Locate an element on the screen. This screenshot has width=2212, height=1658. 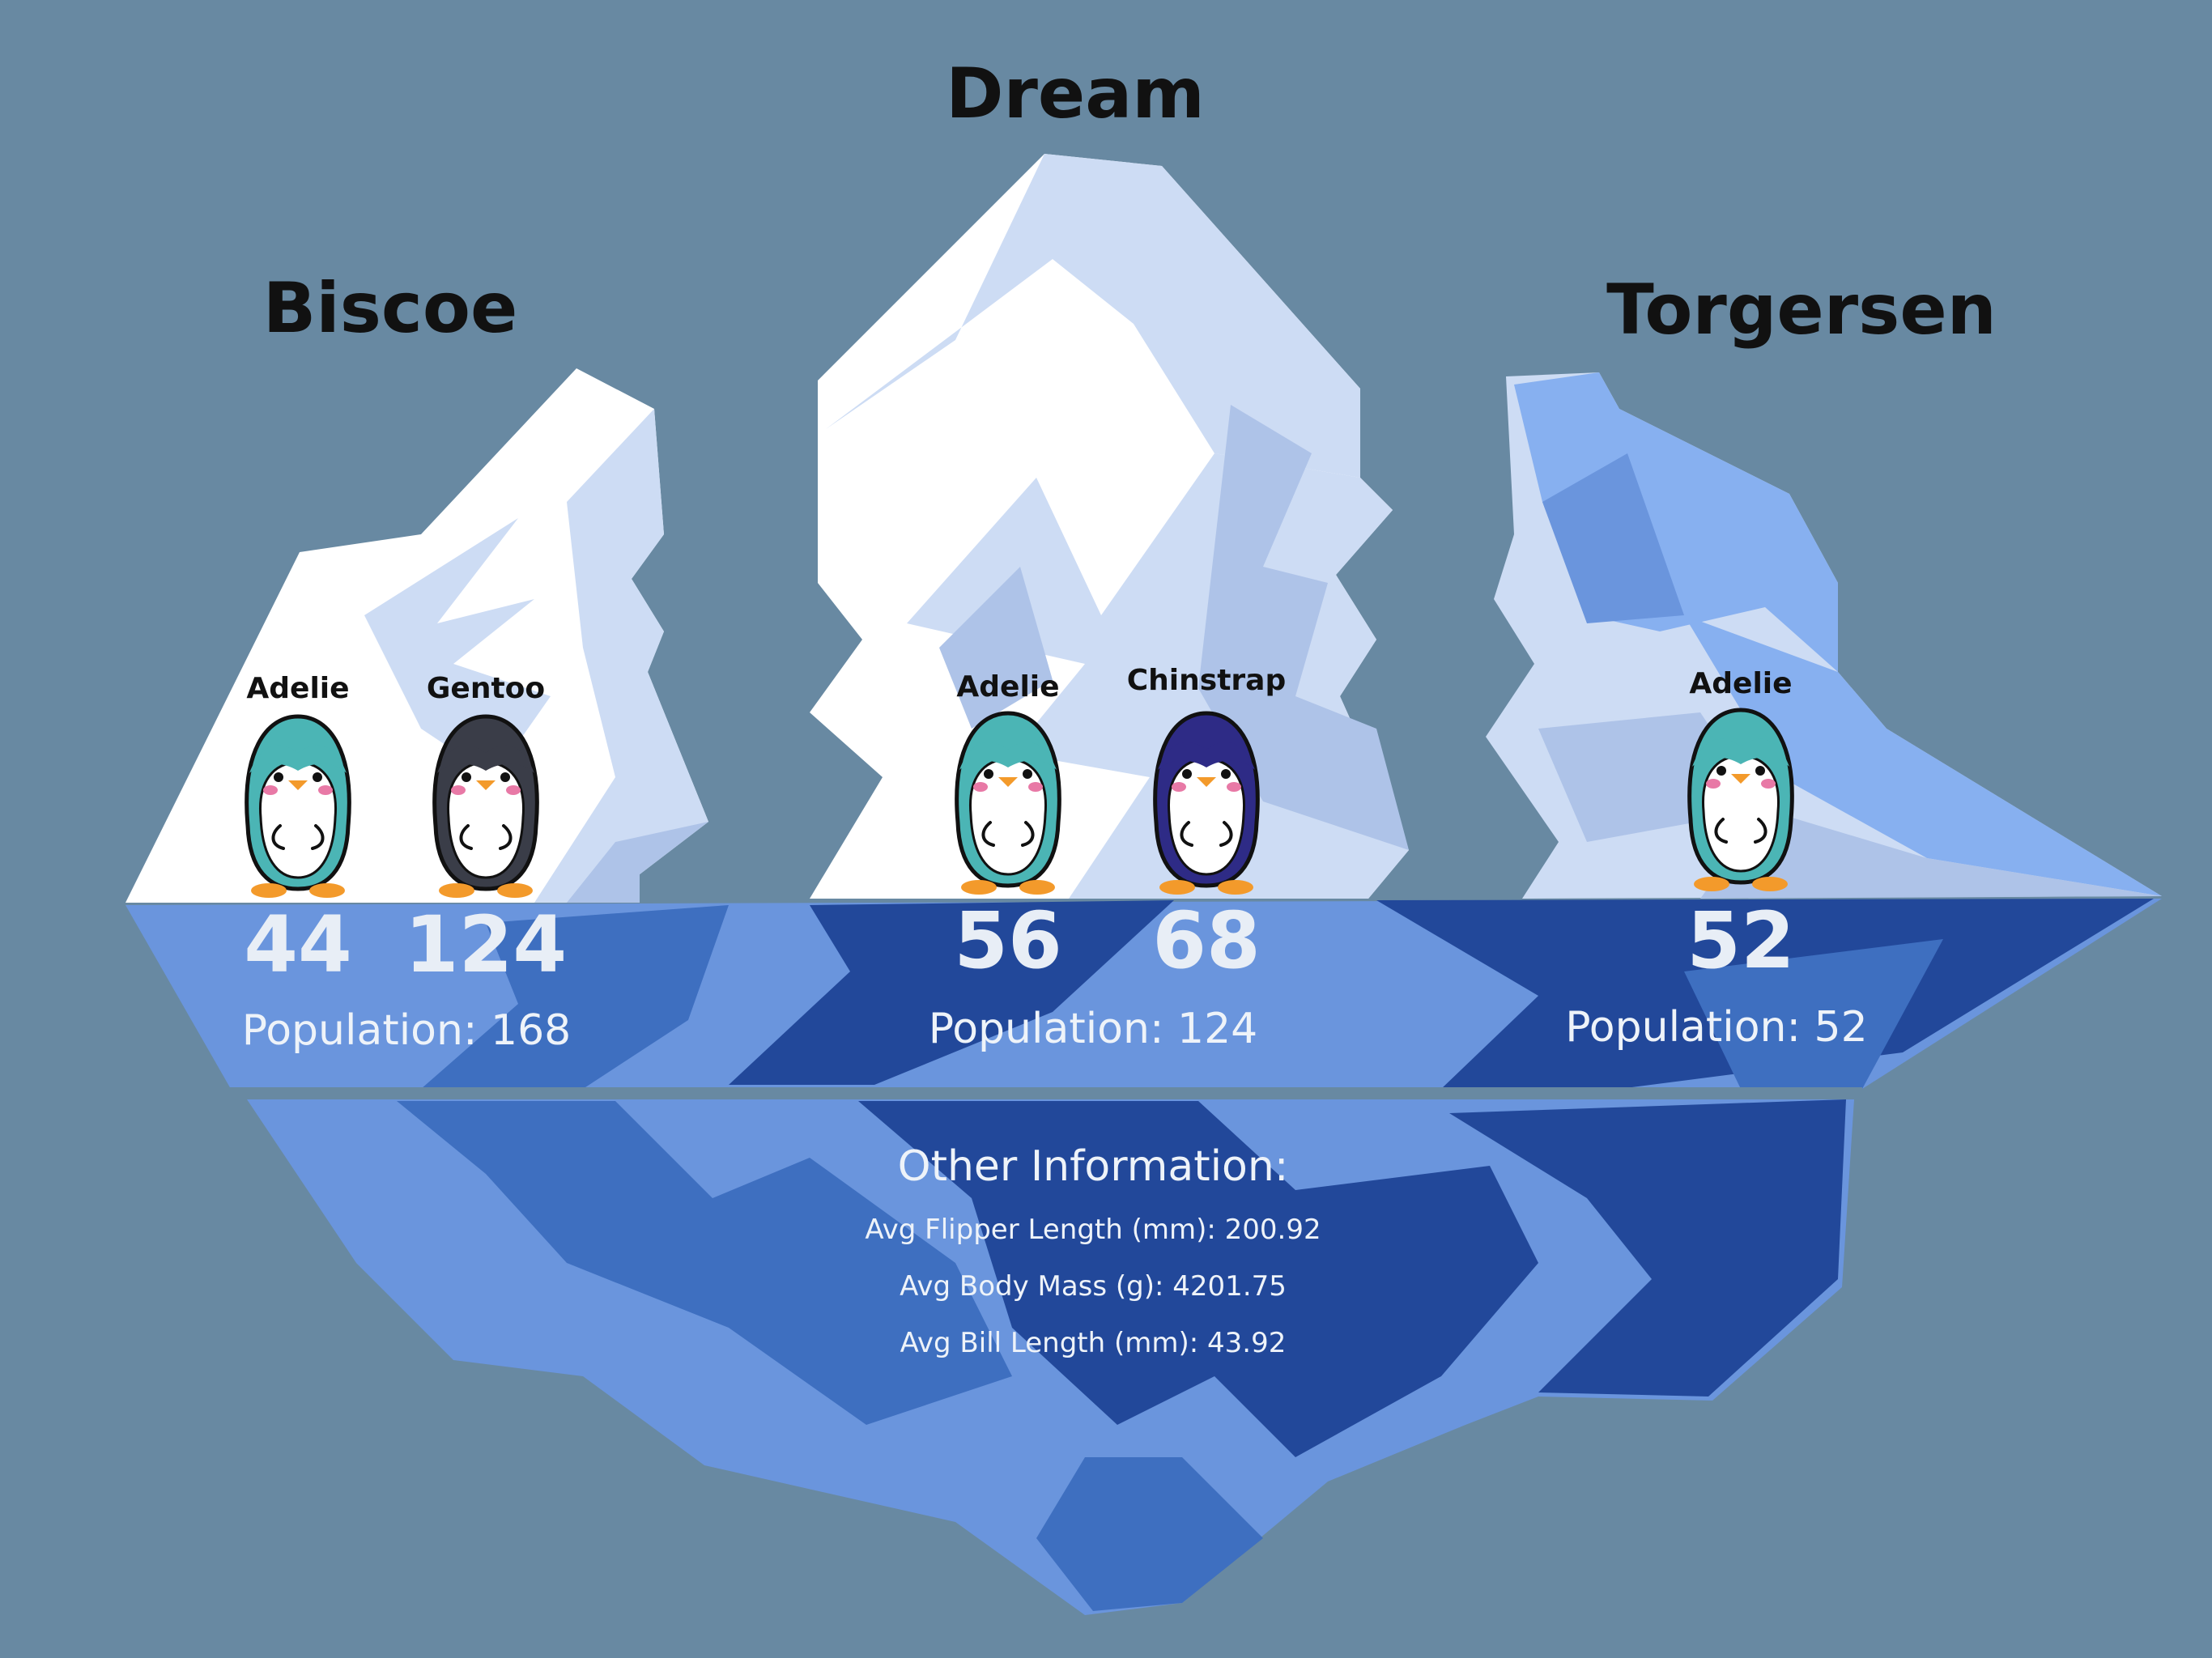
dream-chinstrap-penguin-icon is located at coordinates (1206, 804).